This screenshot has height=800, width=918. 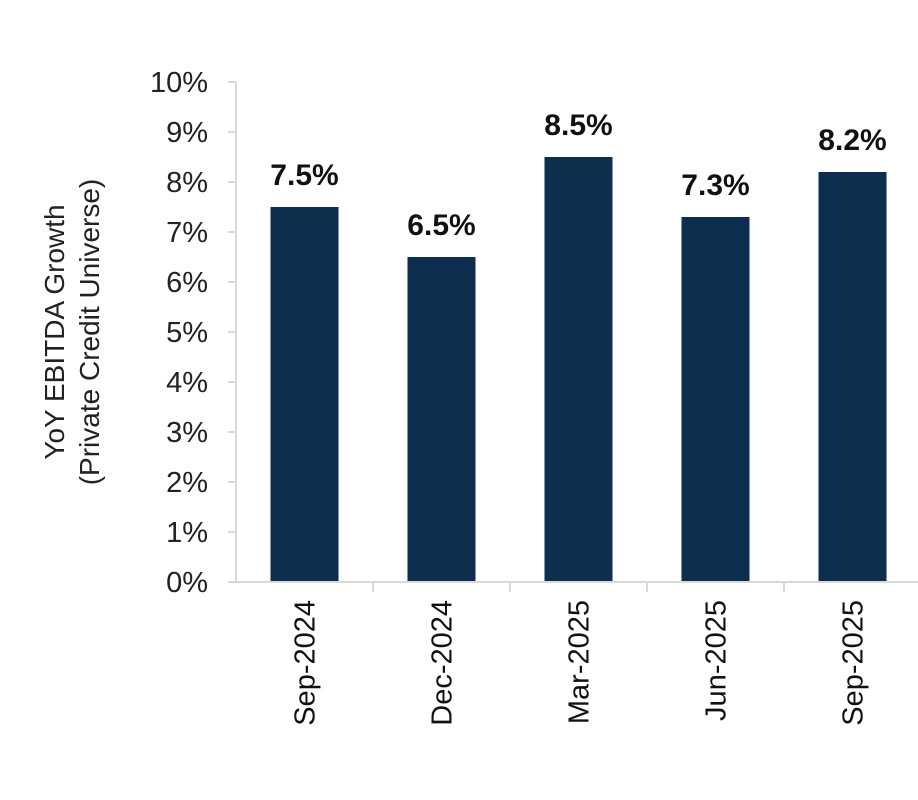 I want to click on data-label: 6.5%, so click(x=441, y=225).